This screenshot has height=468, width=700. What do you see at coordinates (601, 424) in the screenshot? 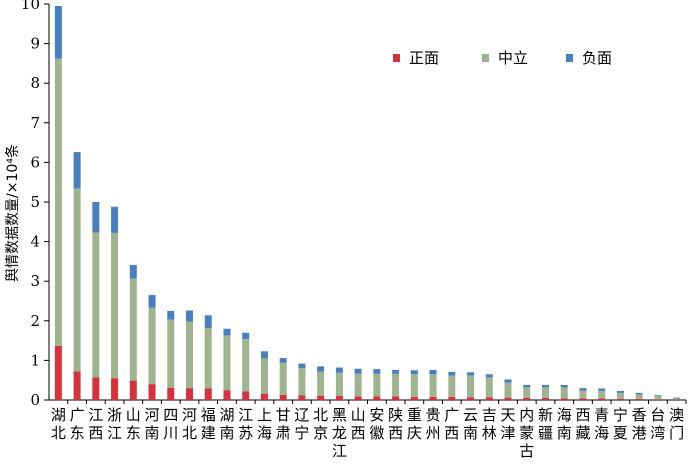
I see `x-tick-label: 青海` at bounding box center [601, 424].